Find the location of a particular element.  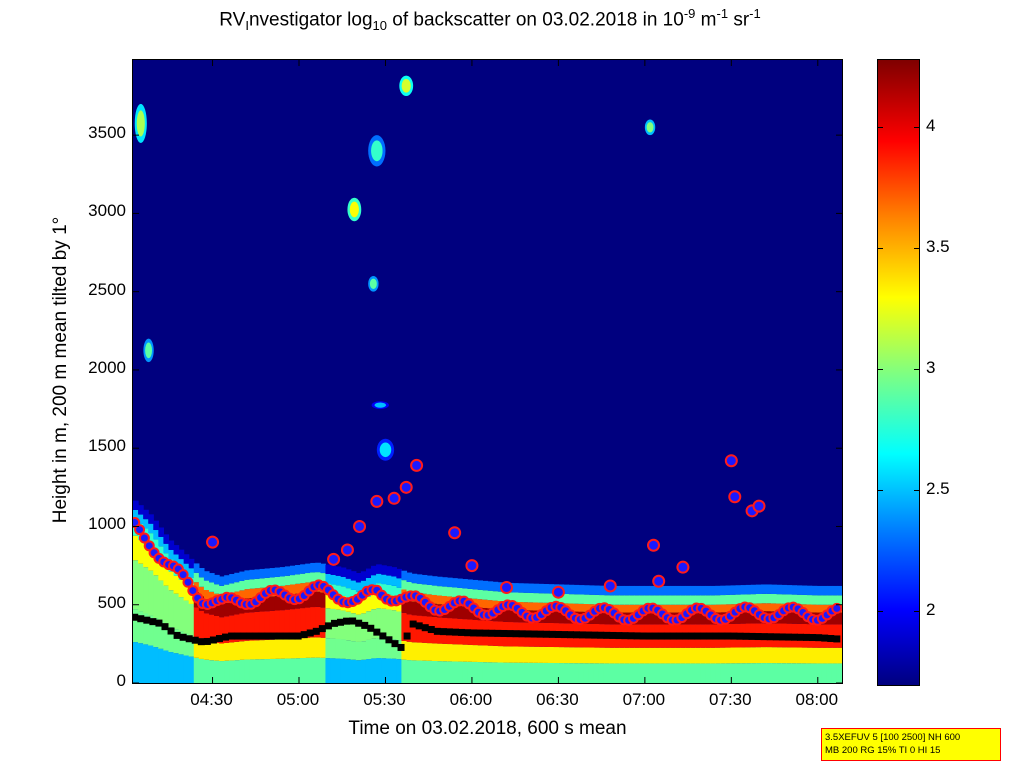

colorbar-tick-mark is located at coordinates (916, 127).